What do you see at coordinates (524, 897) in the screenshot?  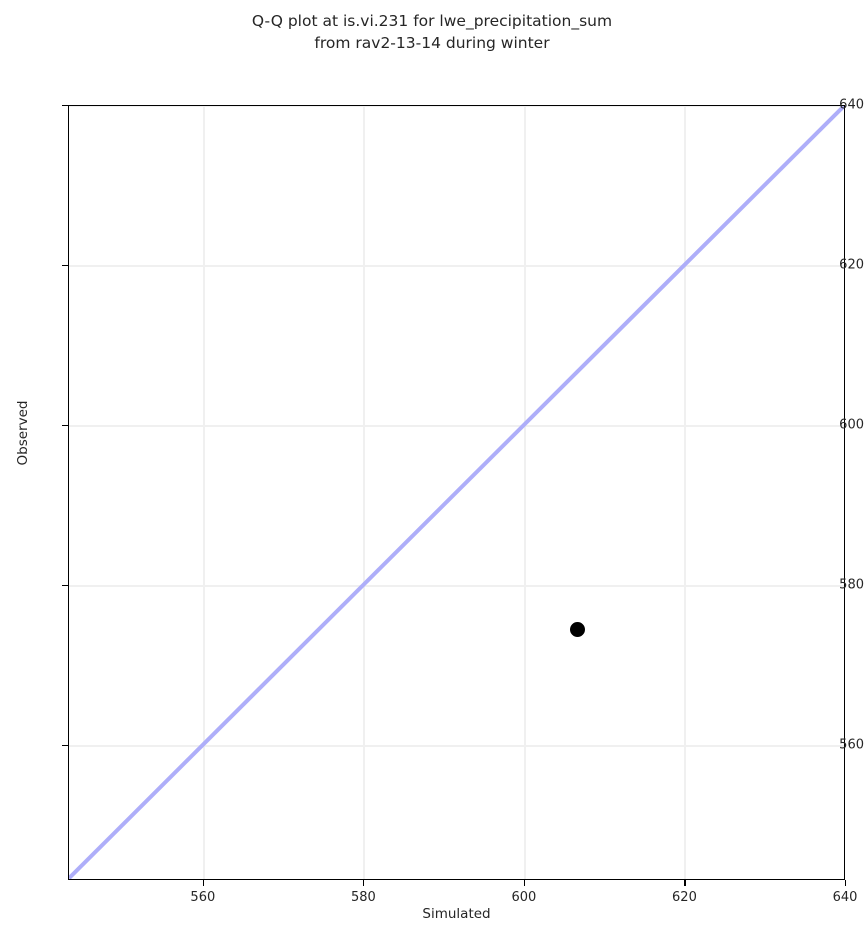 I see `x-tick-label: 600` at bounding box center [524, 897].